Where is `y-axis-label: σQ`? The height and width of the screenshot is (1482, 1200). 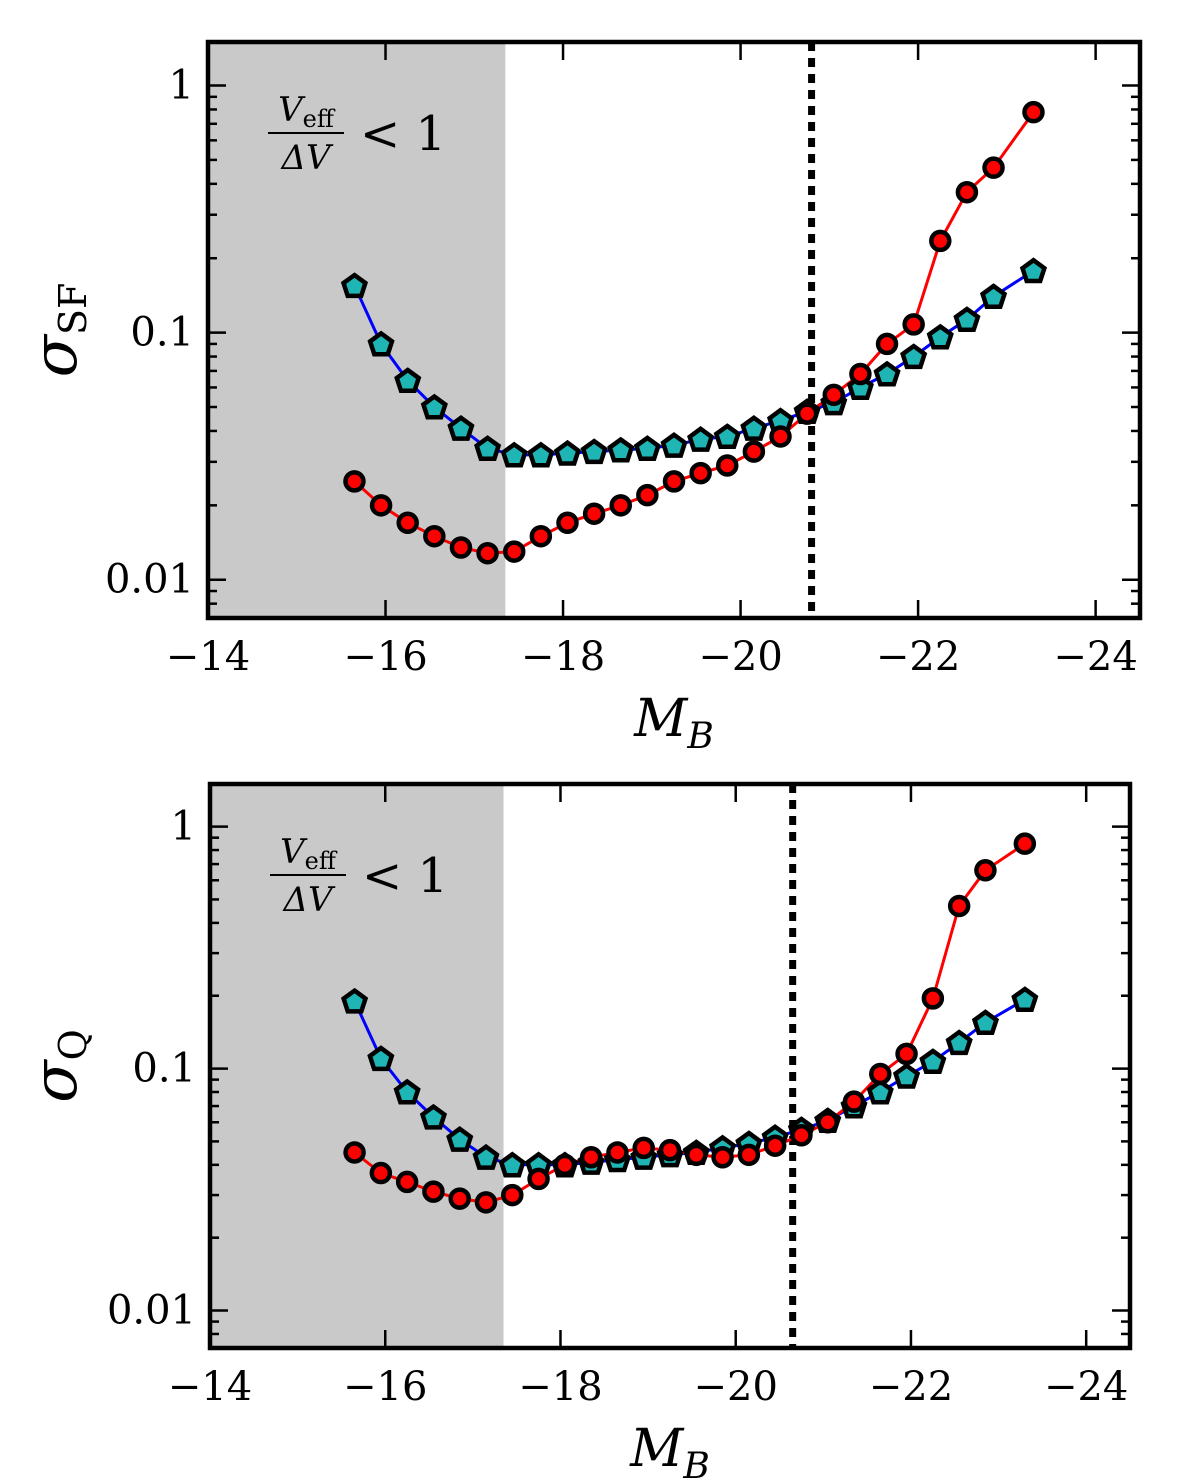
y-axis-label: σQ is located at coordinates (56, 1065).